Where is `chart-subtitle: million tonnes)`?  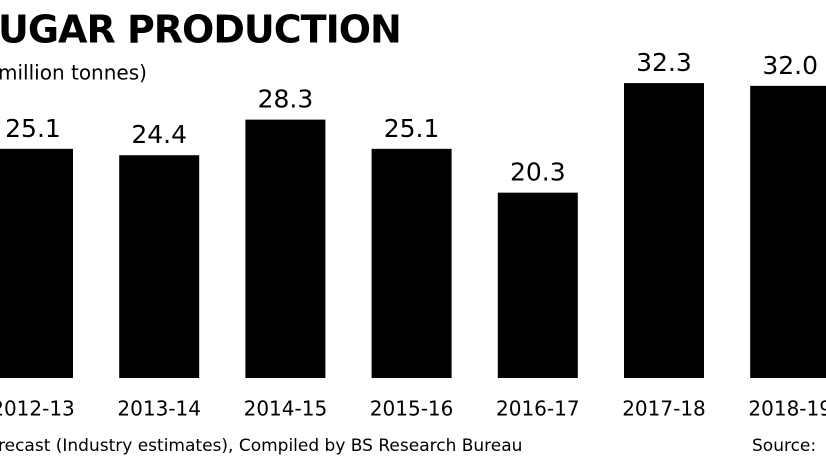
chart-subtitle: million tonnes) is located at coordinates (73, 73).